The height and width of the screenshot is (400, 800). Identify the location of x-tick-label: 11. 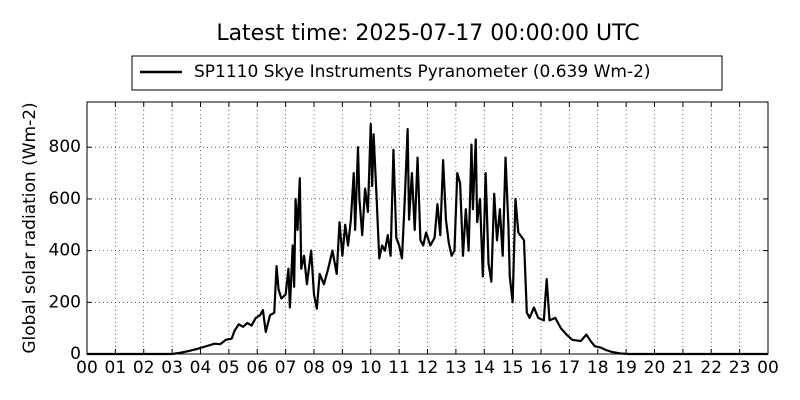
(399, 368).